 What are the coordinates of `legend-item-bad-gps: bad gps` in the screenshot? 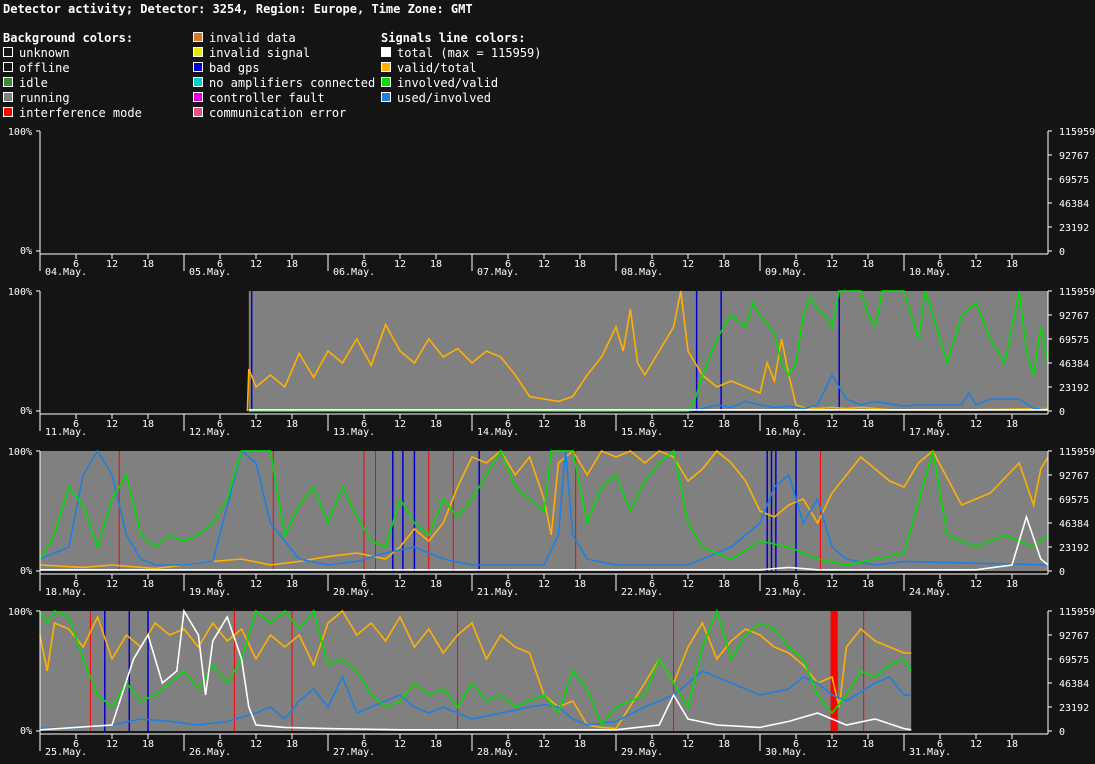 It's located at (284, 68).